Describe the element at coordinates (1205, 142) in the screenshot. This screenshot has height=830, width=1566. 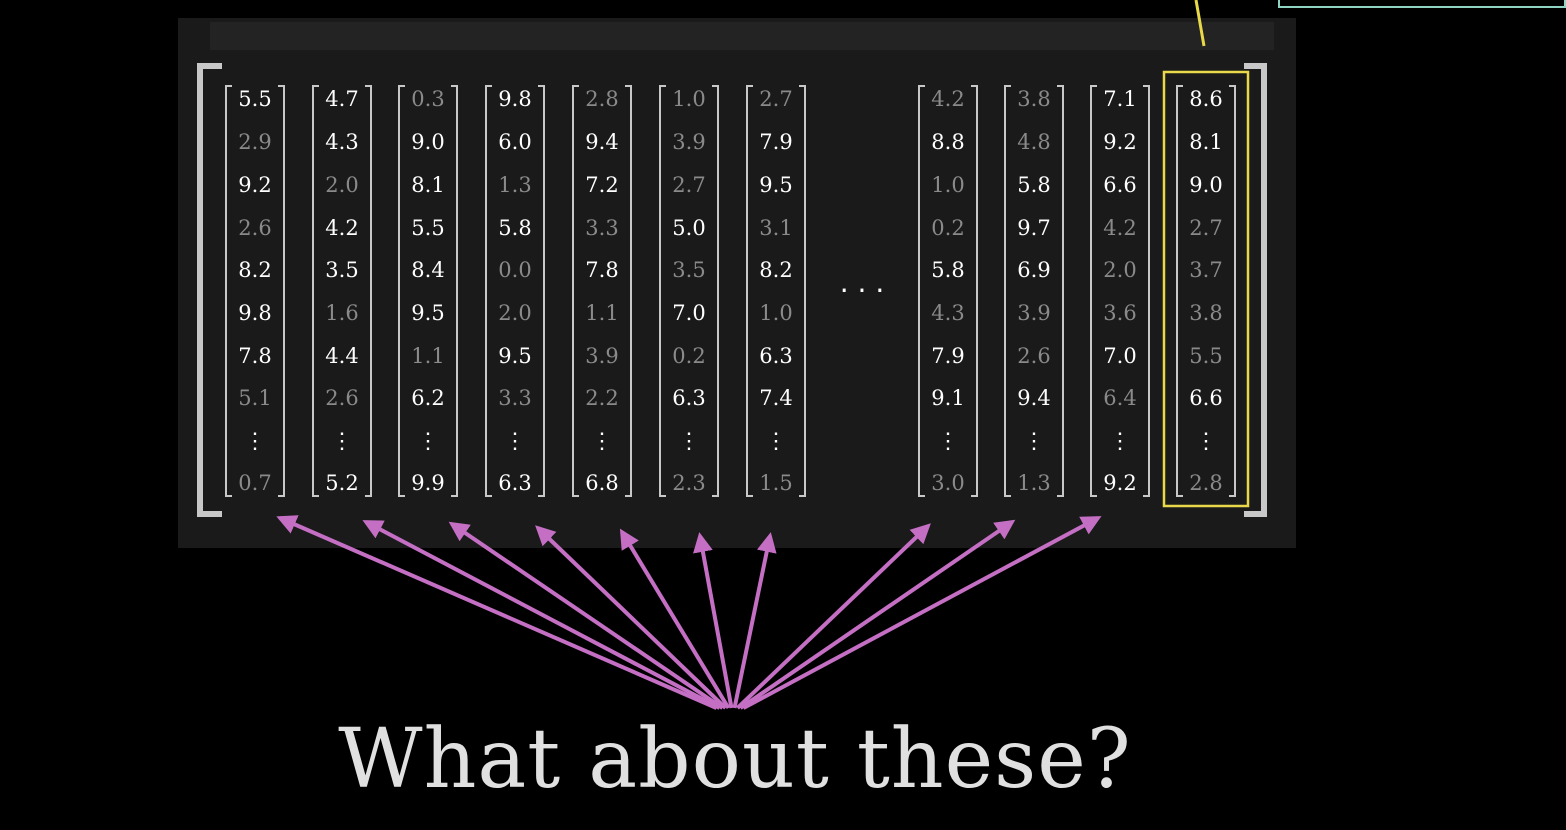
I see `matrix-cell: 8.1` at that location.